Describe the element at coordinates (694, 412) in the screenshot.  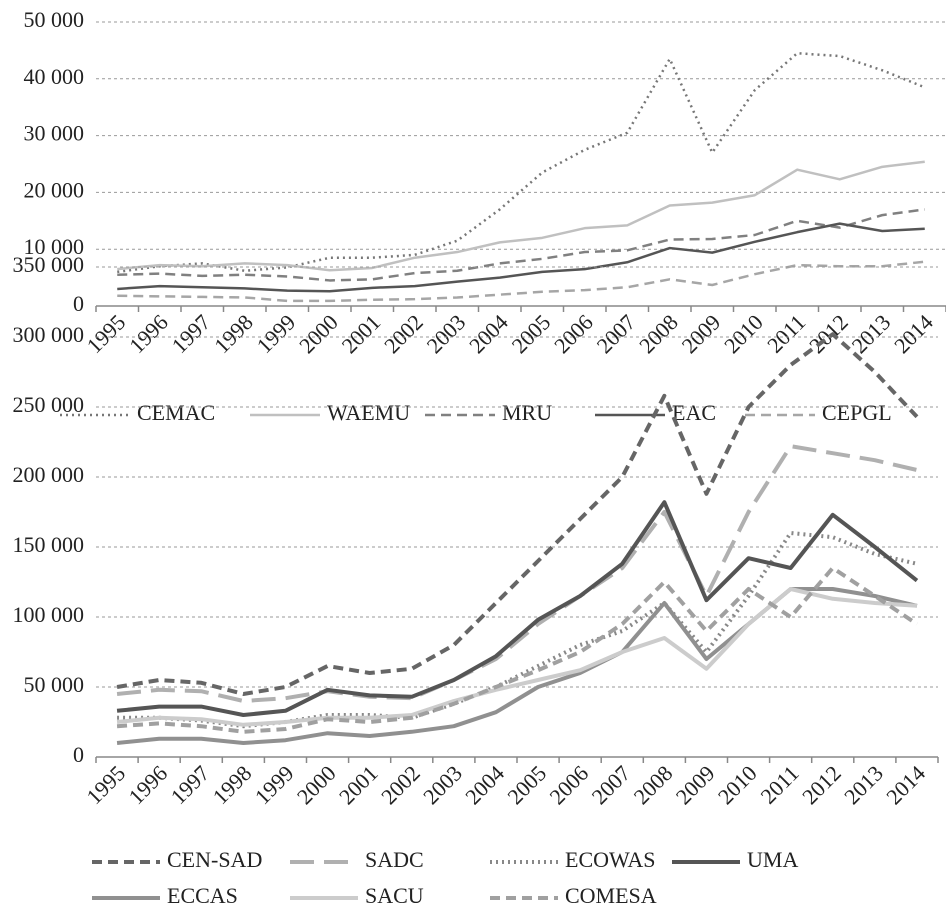
I see `legend-label: EAC` at that location.